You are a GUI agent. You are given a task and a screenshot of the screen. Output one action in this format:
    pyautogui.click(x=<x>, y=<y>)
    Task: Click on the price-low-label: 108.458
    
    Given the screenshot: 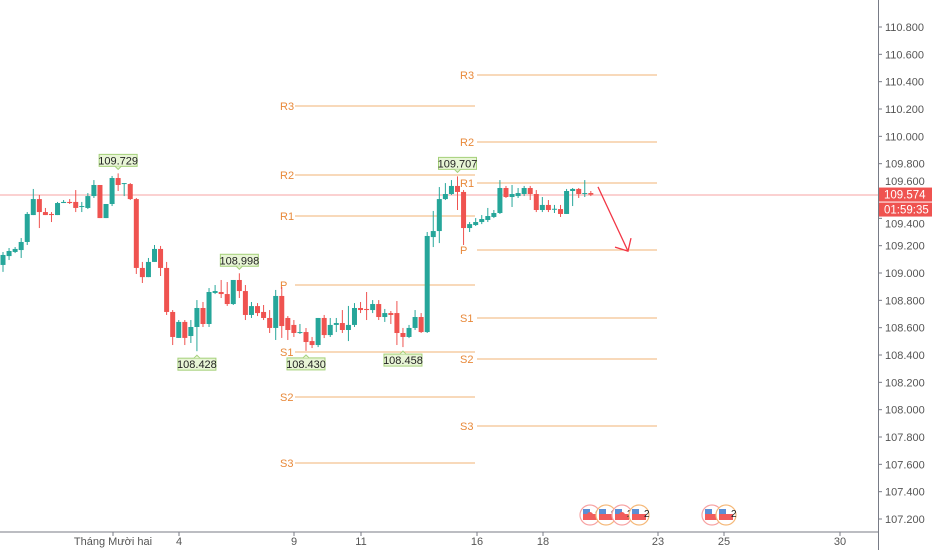 What is the action you would take?
    pyautogui.click(x=403, y=358)
    